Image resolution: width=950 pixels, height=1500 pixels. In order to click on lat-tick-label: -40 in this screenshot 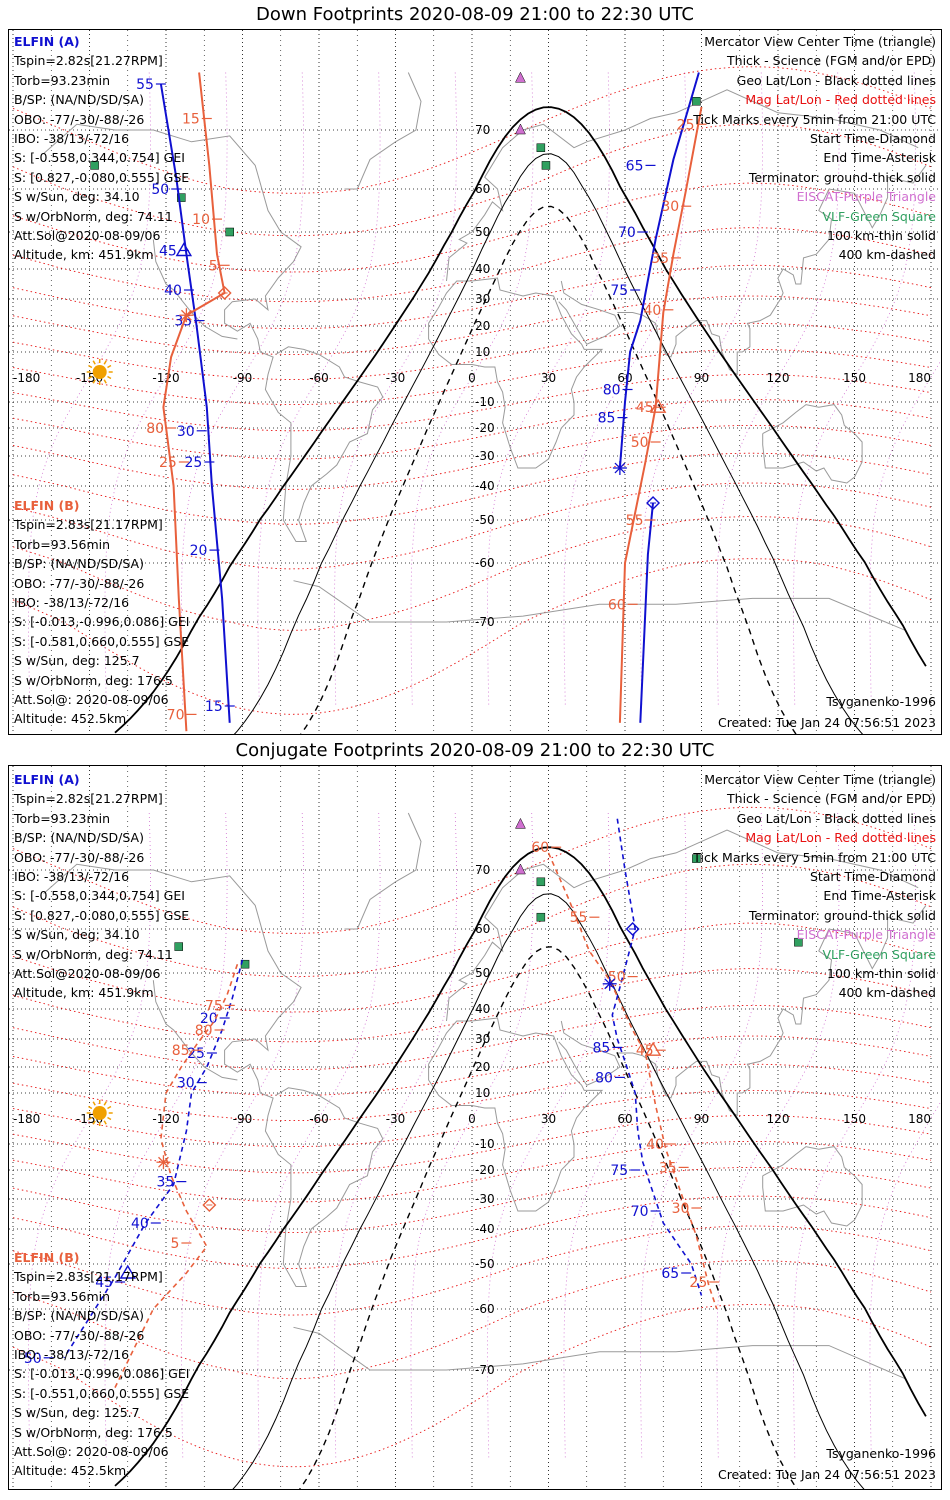, I will do `click(485, 486)`.